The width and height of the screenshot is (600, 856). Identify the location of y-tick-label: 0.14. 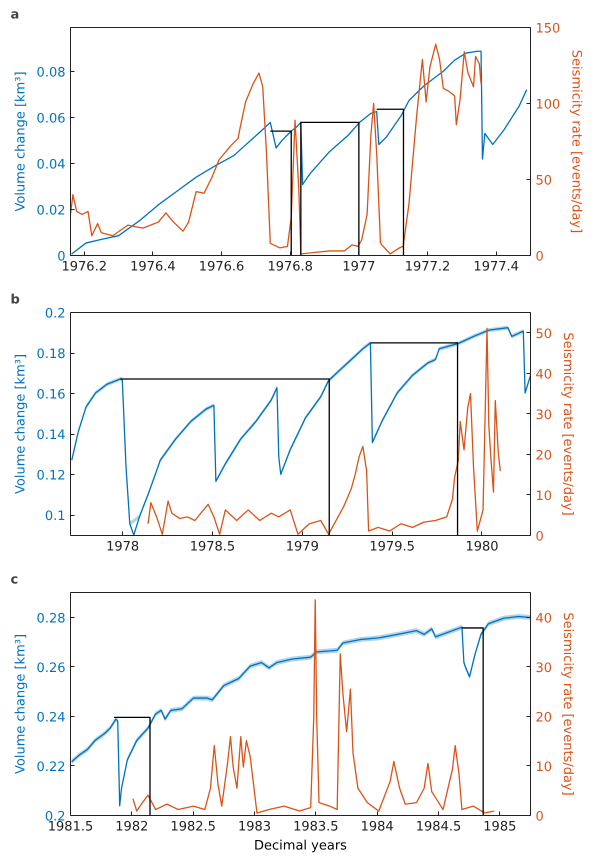
(51, 436).